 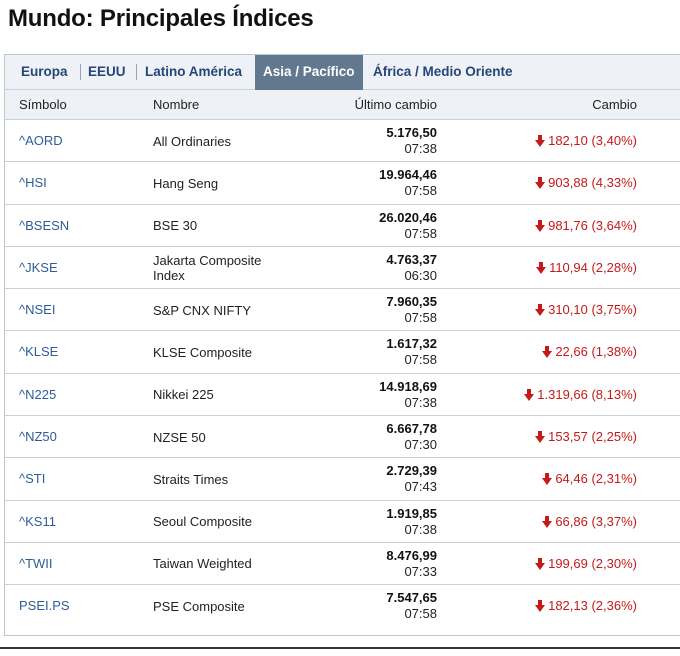 I want to click on change-value: 66,86 (3,37%), so click(x=596, y=521).